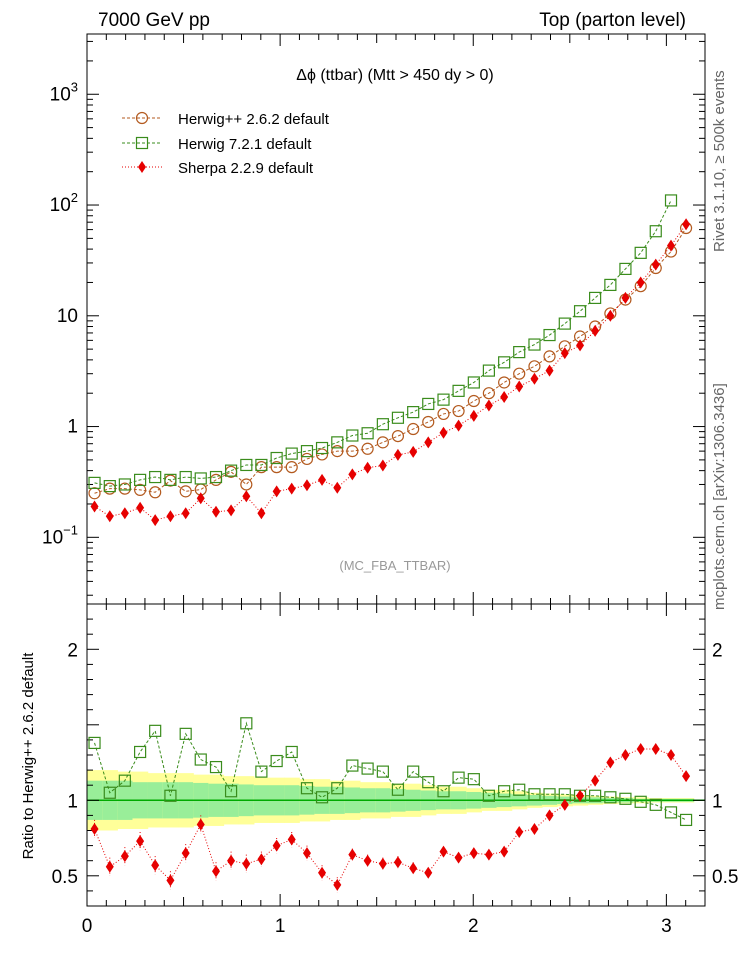  Describe the element at coordinates (245, 144) in the screenshot. I see `legend-label-herwig7: Herwig 7.2.1 default` at that location.